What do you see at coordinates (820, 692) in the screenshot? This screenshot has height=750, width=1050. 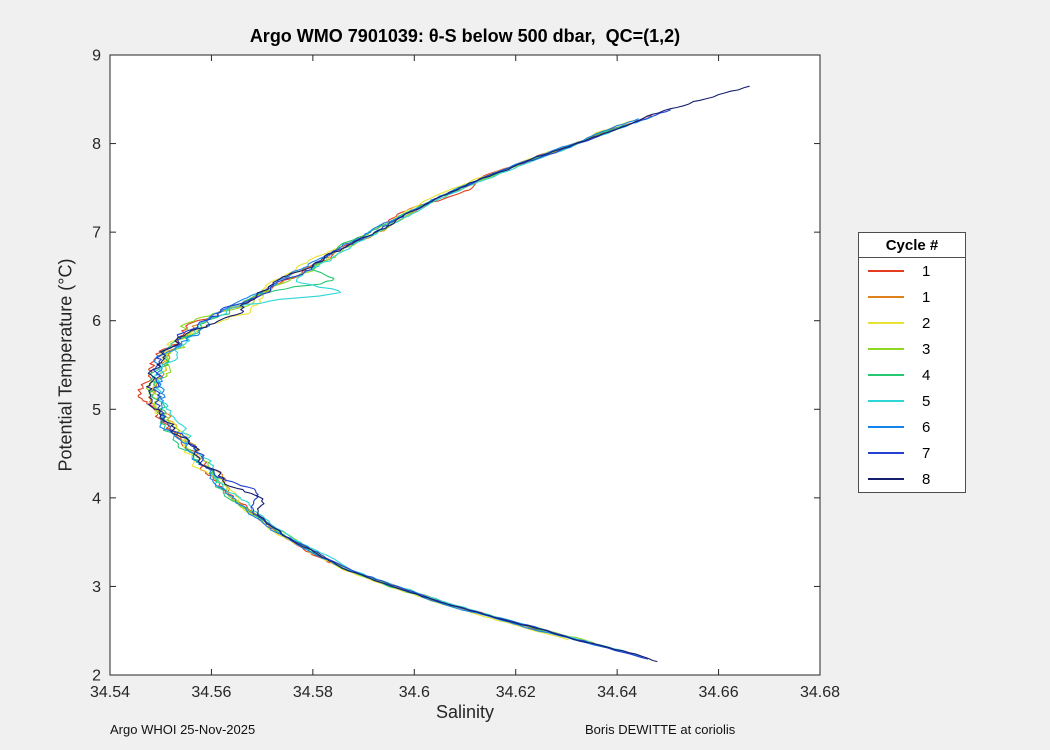 I see `x-tick-label: 34.68` at bounding box center [820, 692].